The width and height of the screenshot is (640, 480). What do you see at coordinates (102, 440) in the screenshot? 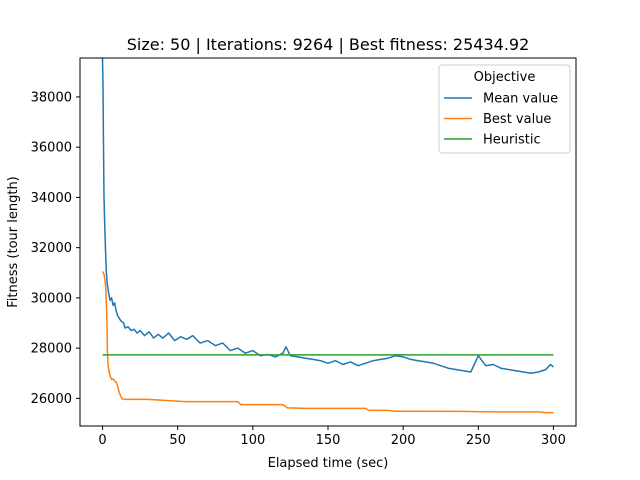
I see `x-tick-label: 0` at bounding box center [102, 440].